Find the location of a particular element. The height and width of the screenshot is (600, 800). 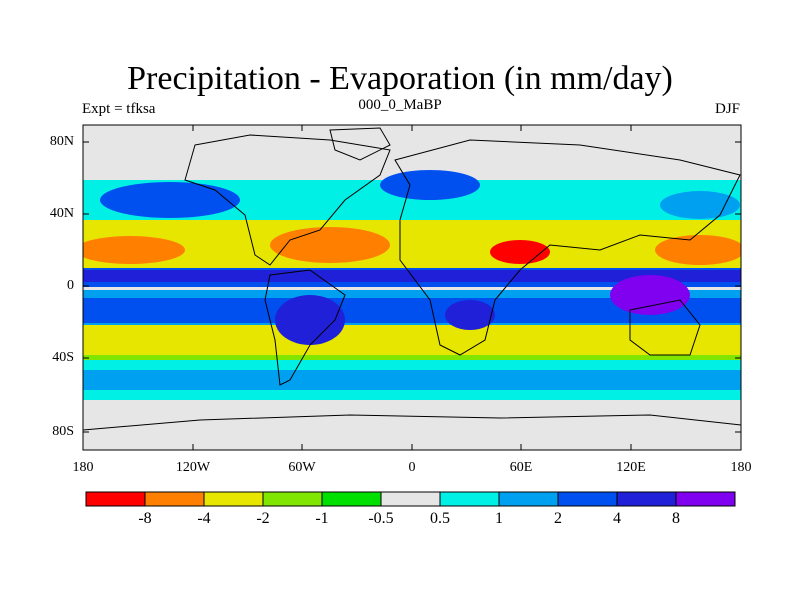

patch-lightblue-pacific is located at coordinates (700, 205).